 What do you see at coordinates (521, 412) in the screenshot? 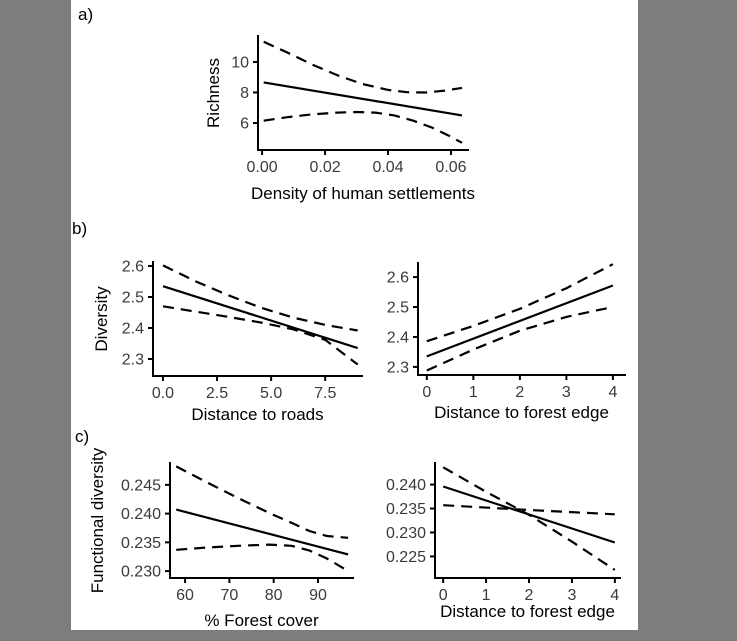
I see `panel-b2-x-title: Distance to forest edge` at bounding box center [521, 412].